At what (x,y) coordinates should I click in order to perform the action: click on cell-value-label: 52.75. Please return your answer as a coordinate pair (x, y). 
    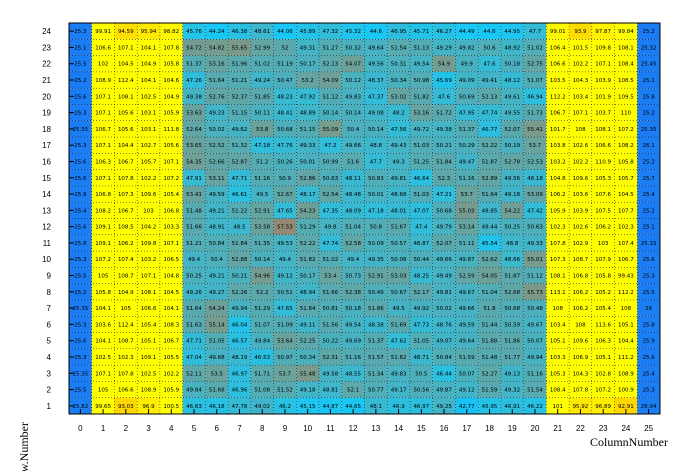
    Looking at the image, I should click on (535, 65).